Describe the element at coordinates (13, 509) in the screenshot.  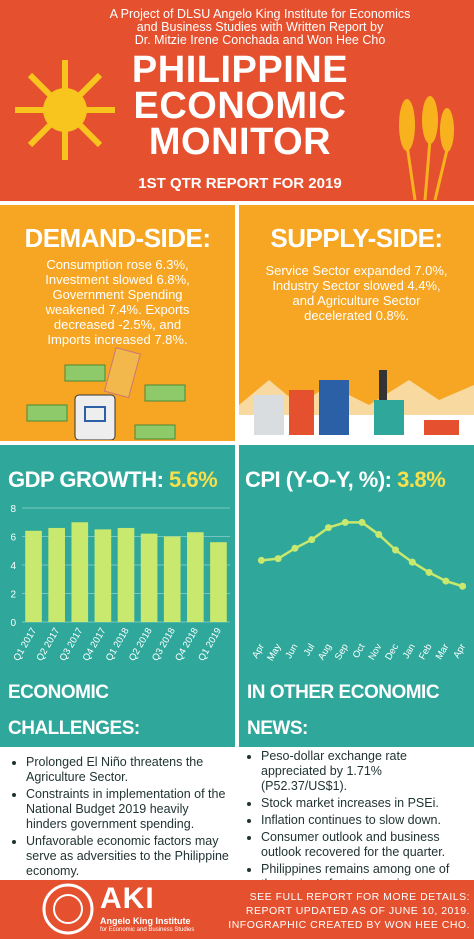
I see `y-tick-label: 8` at that location.